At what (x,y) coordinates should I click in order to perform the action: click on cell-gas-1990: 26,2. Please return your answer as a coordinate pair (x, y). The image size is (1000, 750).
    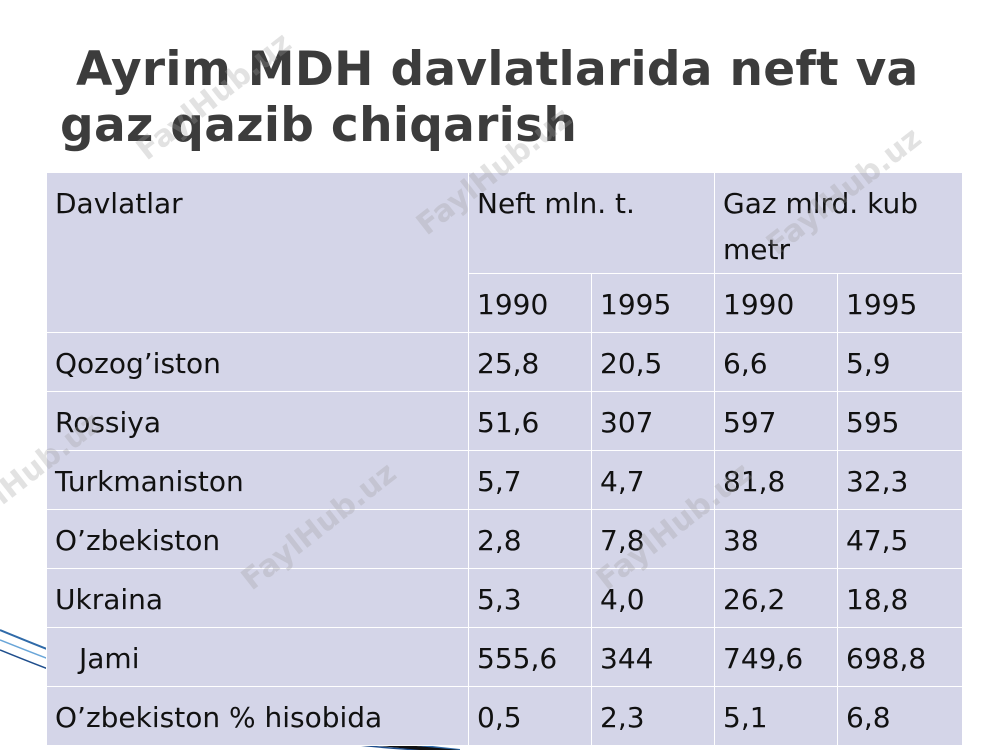
    Looking at the image, I should click on (776, 598).